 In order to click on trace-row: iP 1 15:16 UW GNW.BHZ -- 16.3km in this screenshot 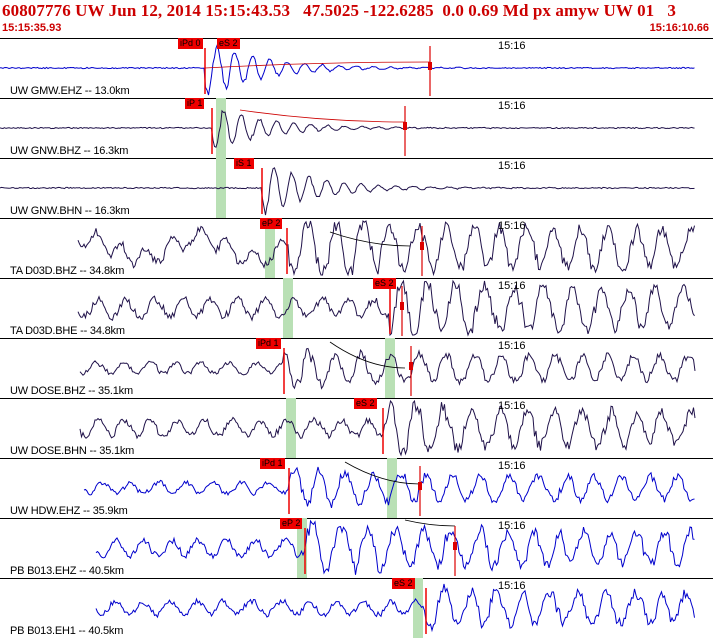, I will do `click(356, 128)`.